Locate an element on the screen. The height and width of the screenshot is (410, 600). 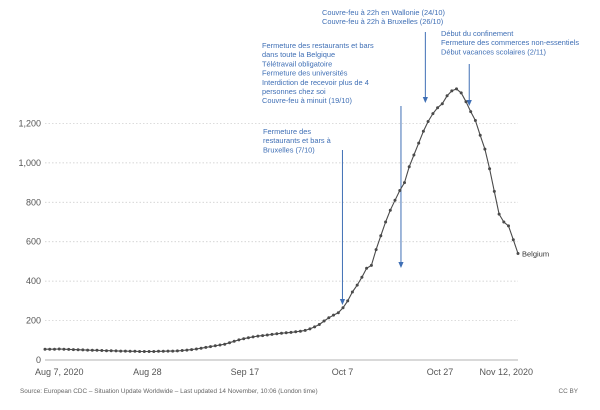
annotation-text-line: Fermeture des is located at coordinates (287, 131).